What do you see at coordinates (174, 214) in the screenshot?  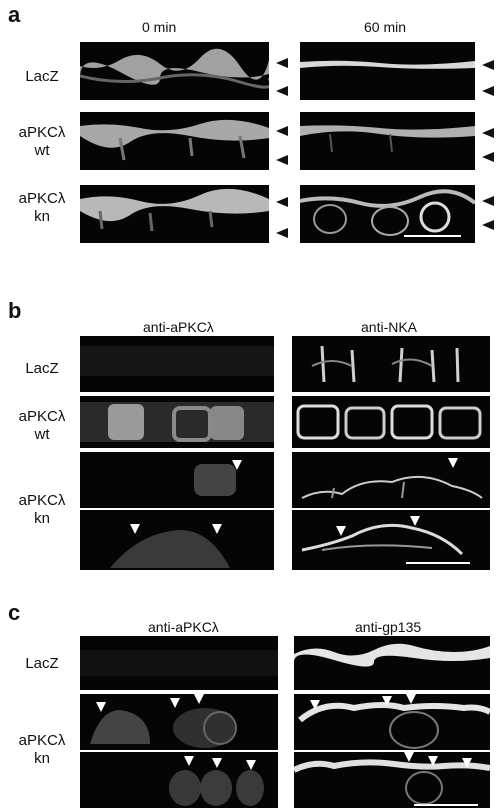 I see `micrograph-a-kn-0min` at bounding box center [174, 214].